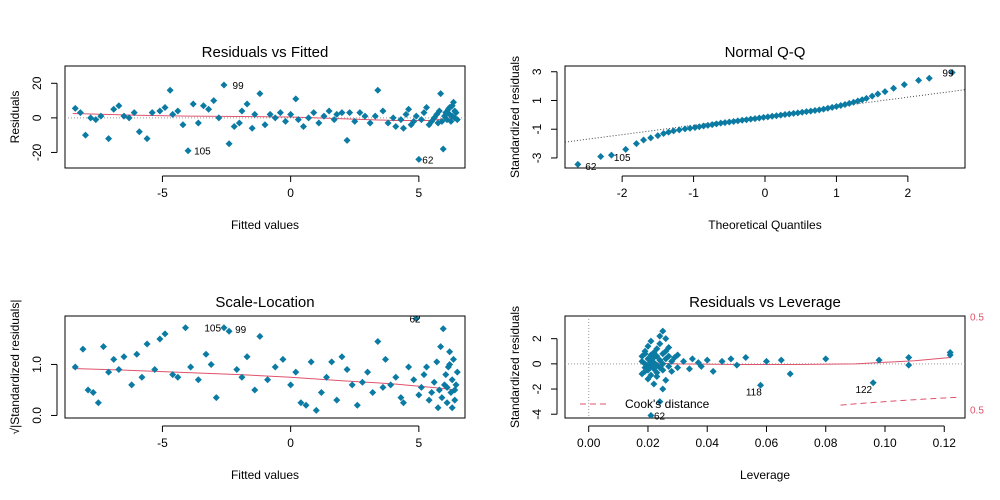 This screenshot has height=500, width=1000. Describe the element at coordinates (162, 443) in the screenshot. I see `x-tick-label: -5` at that location.